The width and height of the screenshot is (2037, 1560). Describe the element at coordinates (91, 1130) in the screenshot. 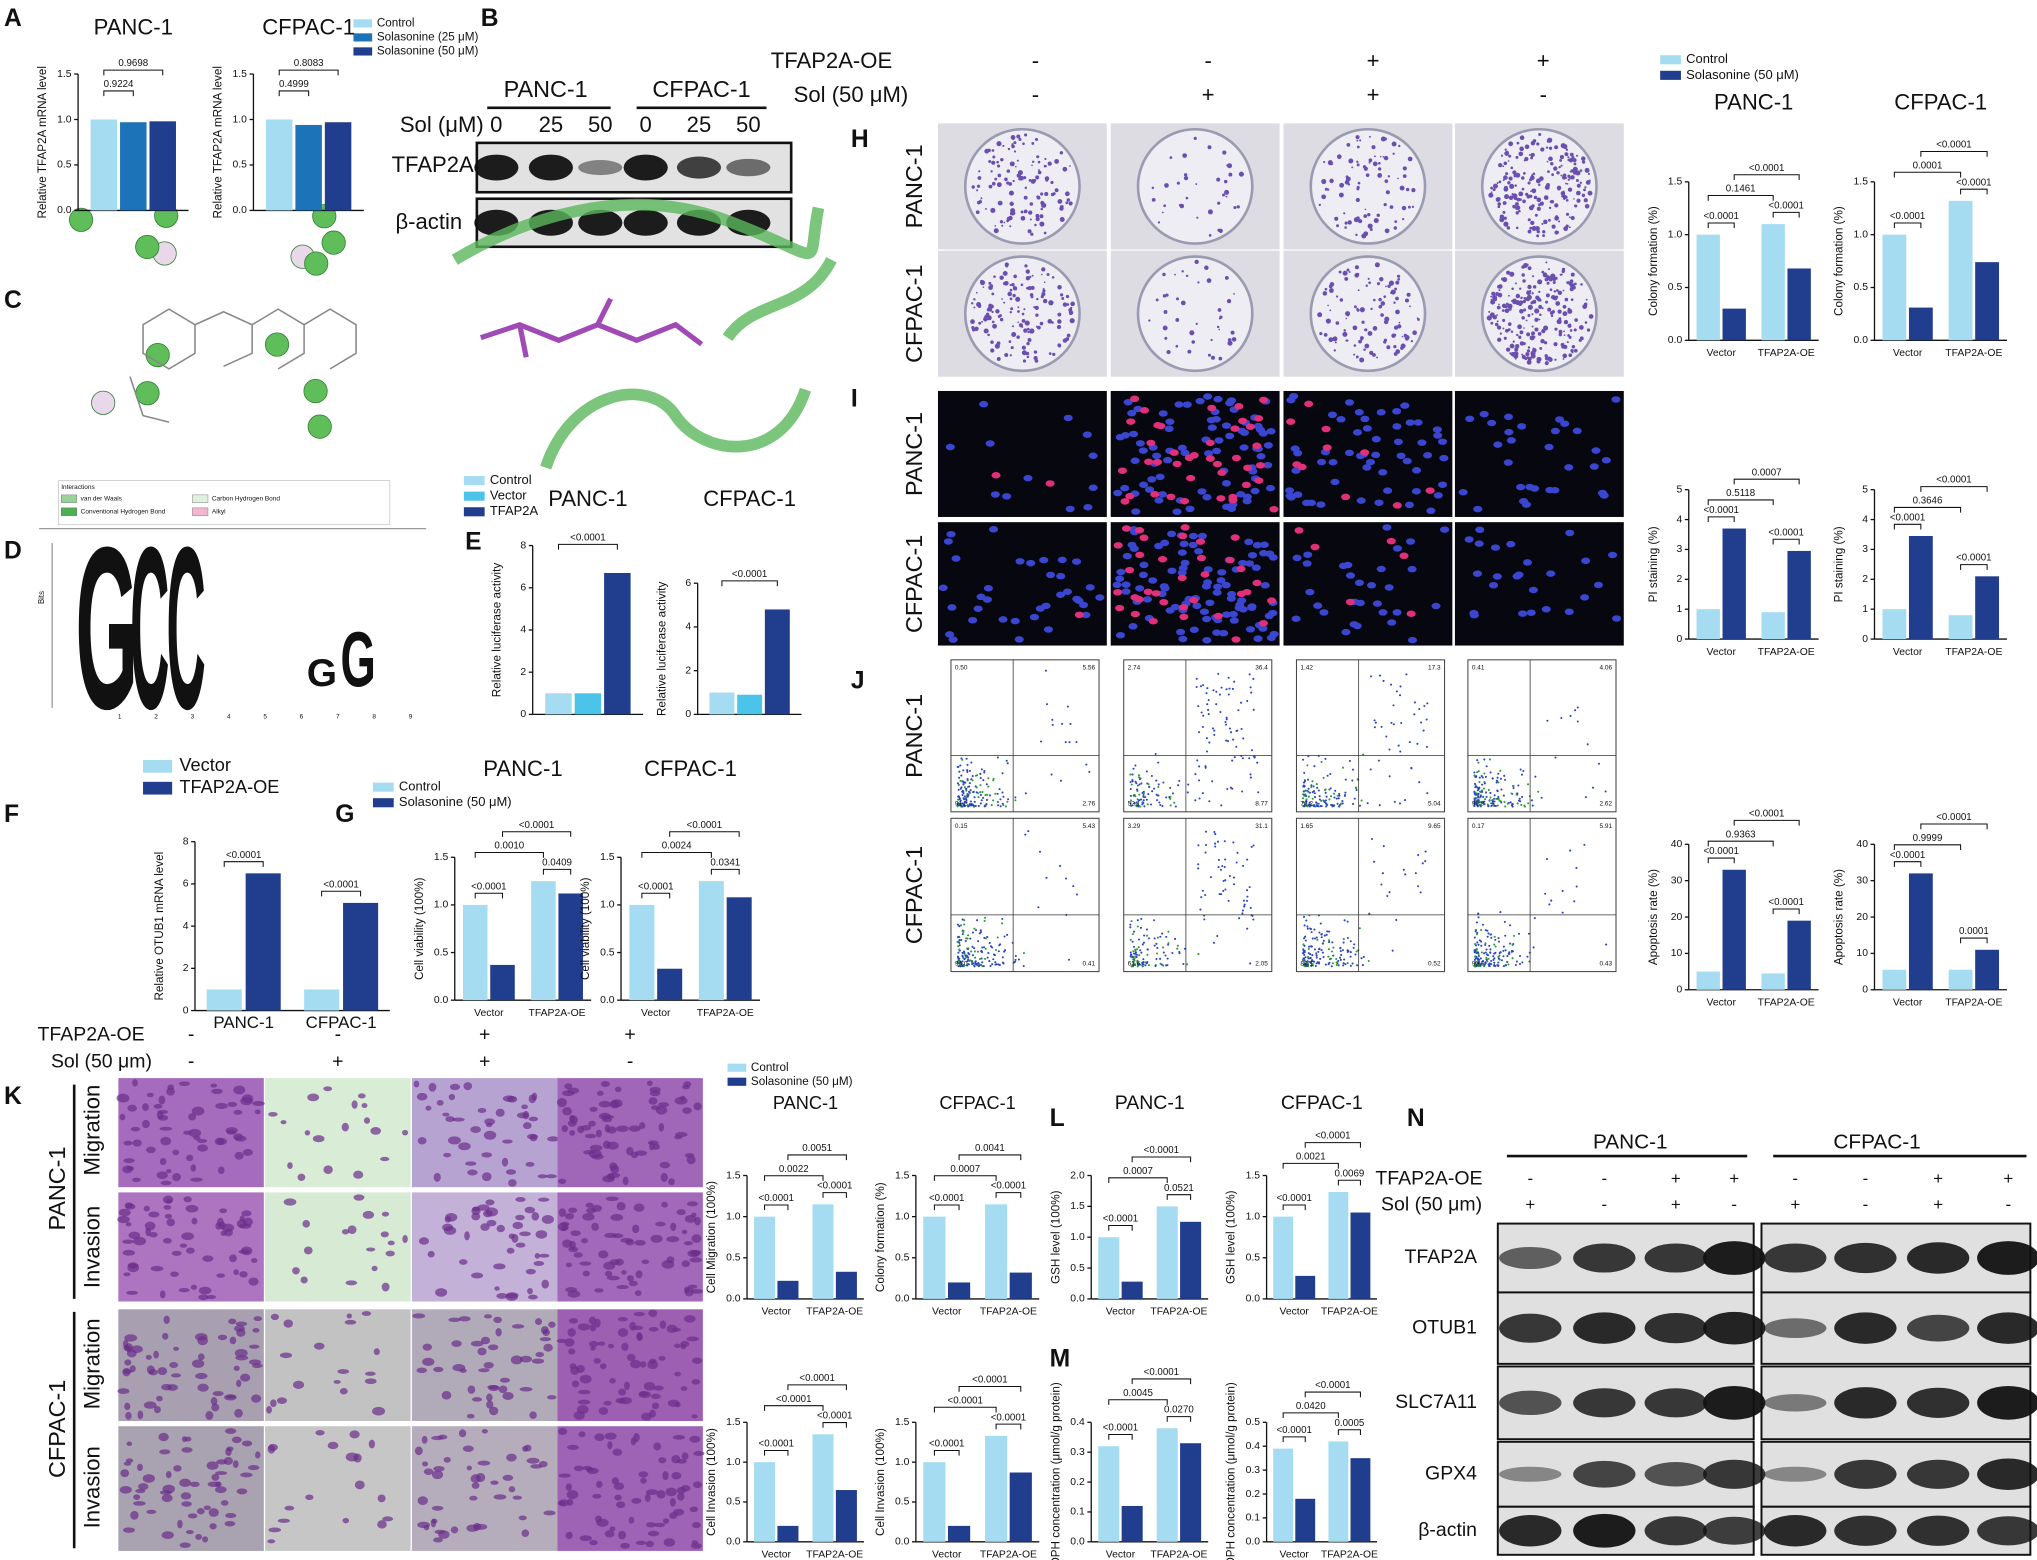

I see `assay-label: Migration` at that location.